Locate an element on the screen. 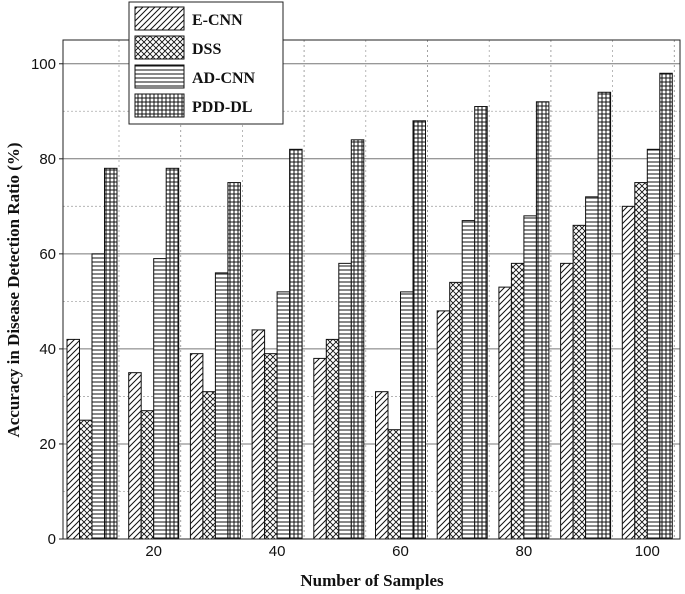 Image resolution: width=685 pixels, height=594 pixels. legend: E-CNN DSS AD-CNN PDD-DL is located at coordinates (206, 63).